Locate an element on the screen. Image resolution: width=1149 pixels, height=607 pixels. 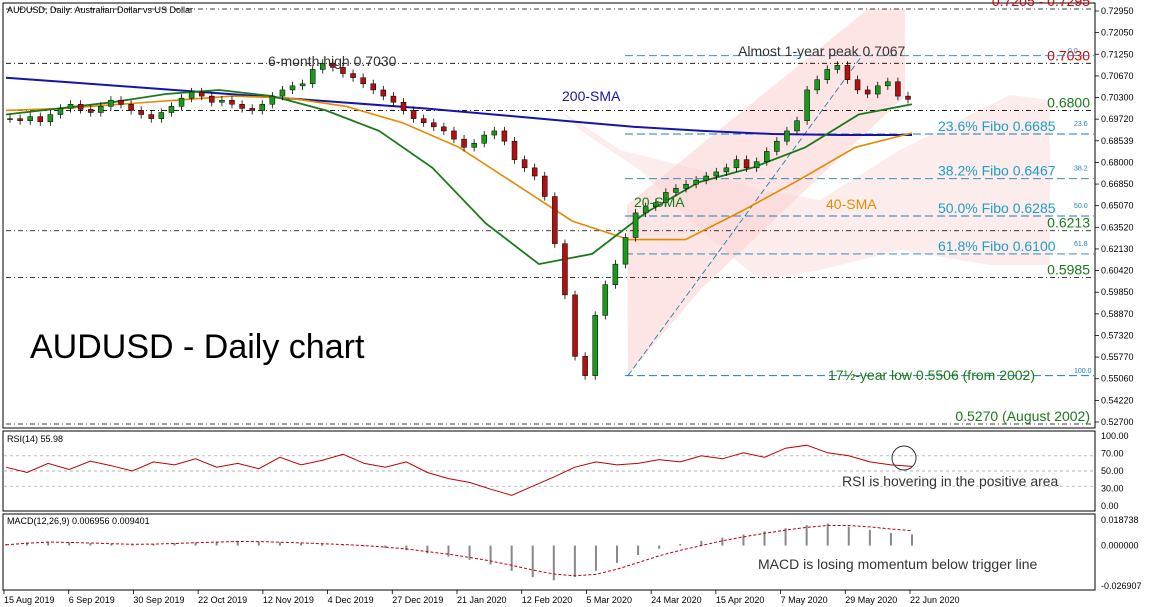
price-tick-label-3: 0.70670 is located at coordinates (1117, 76).